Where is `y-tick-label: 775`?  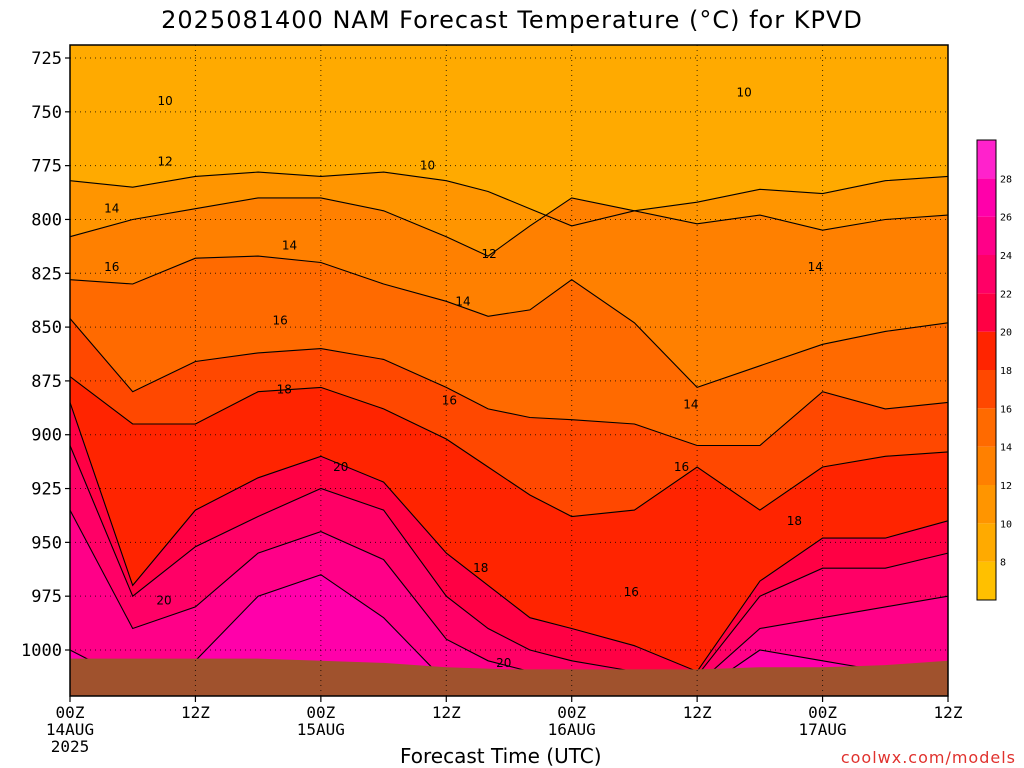
y-tick-label: 775 is located at coordinates (46, 167).